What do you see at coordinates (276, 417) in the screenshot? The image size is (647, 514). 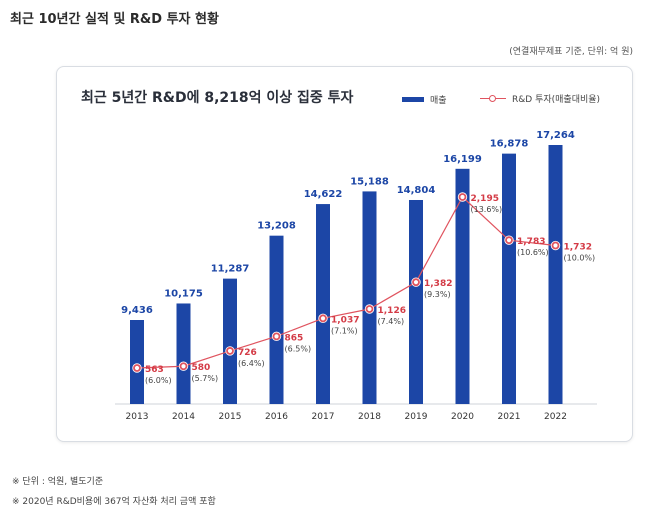 I see `x-tick-label: 2016` at bounding box center [276, 417].